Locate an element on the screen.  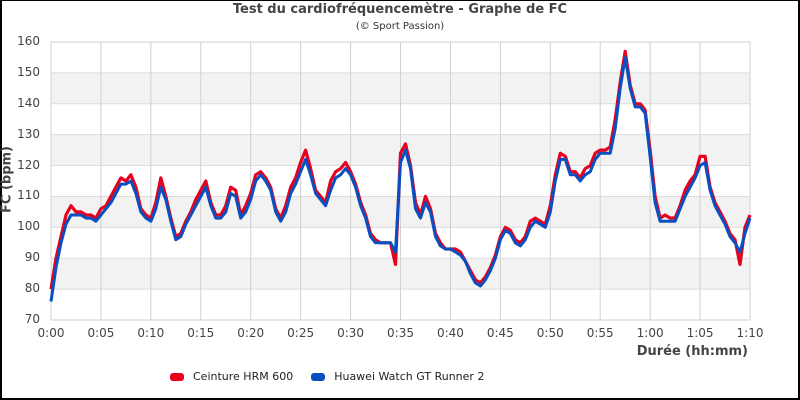
y-tick-label: 80 is located at coordinates (32, 288).